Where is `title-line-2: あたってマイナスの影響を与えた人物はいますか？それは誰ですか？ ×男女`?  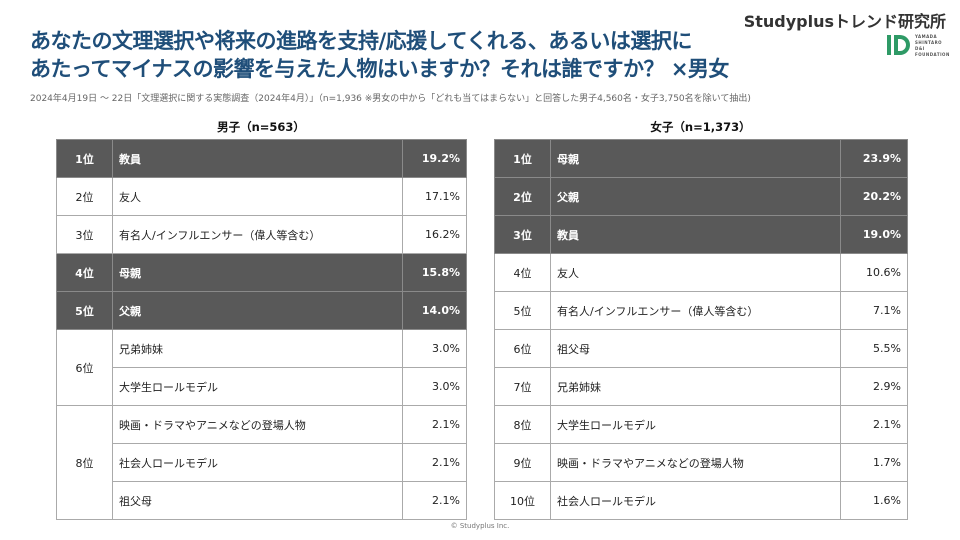
title-line-2: あたってマイナスの影響を与えた人物はいますか？それは誰ですか？ ×男女 is located at coordinates (379, 69).